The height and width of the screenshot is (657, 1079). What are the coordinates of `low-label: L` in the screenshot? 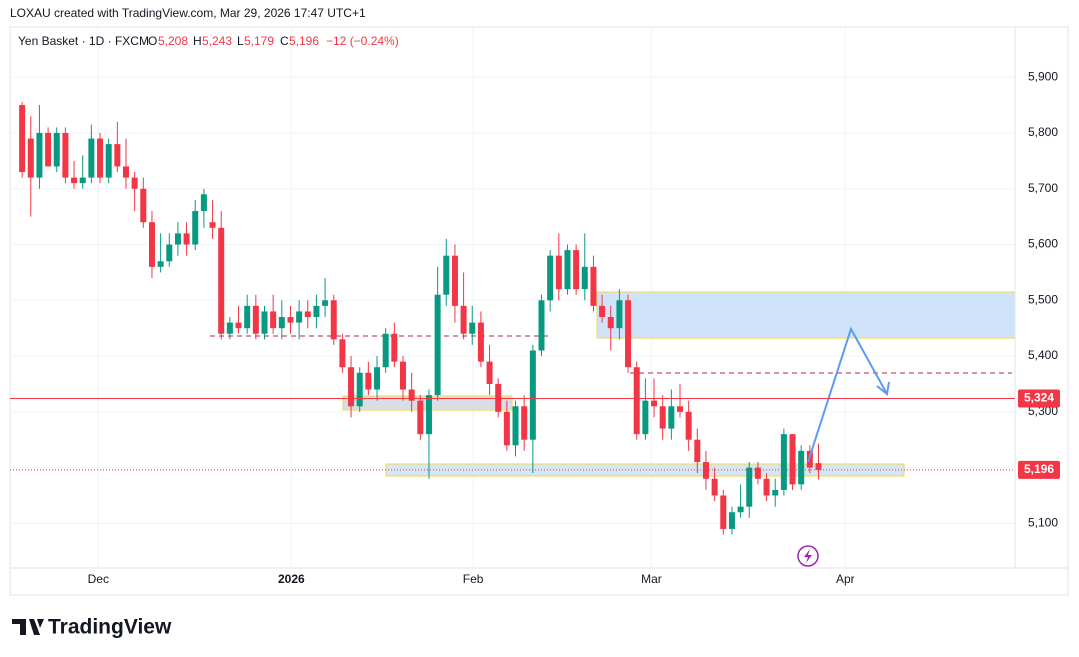 It's located at (240, 41).